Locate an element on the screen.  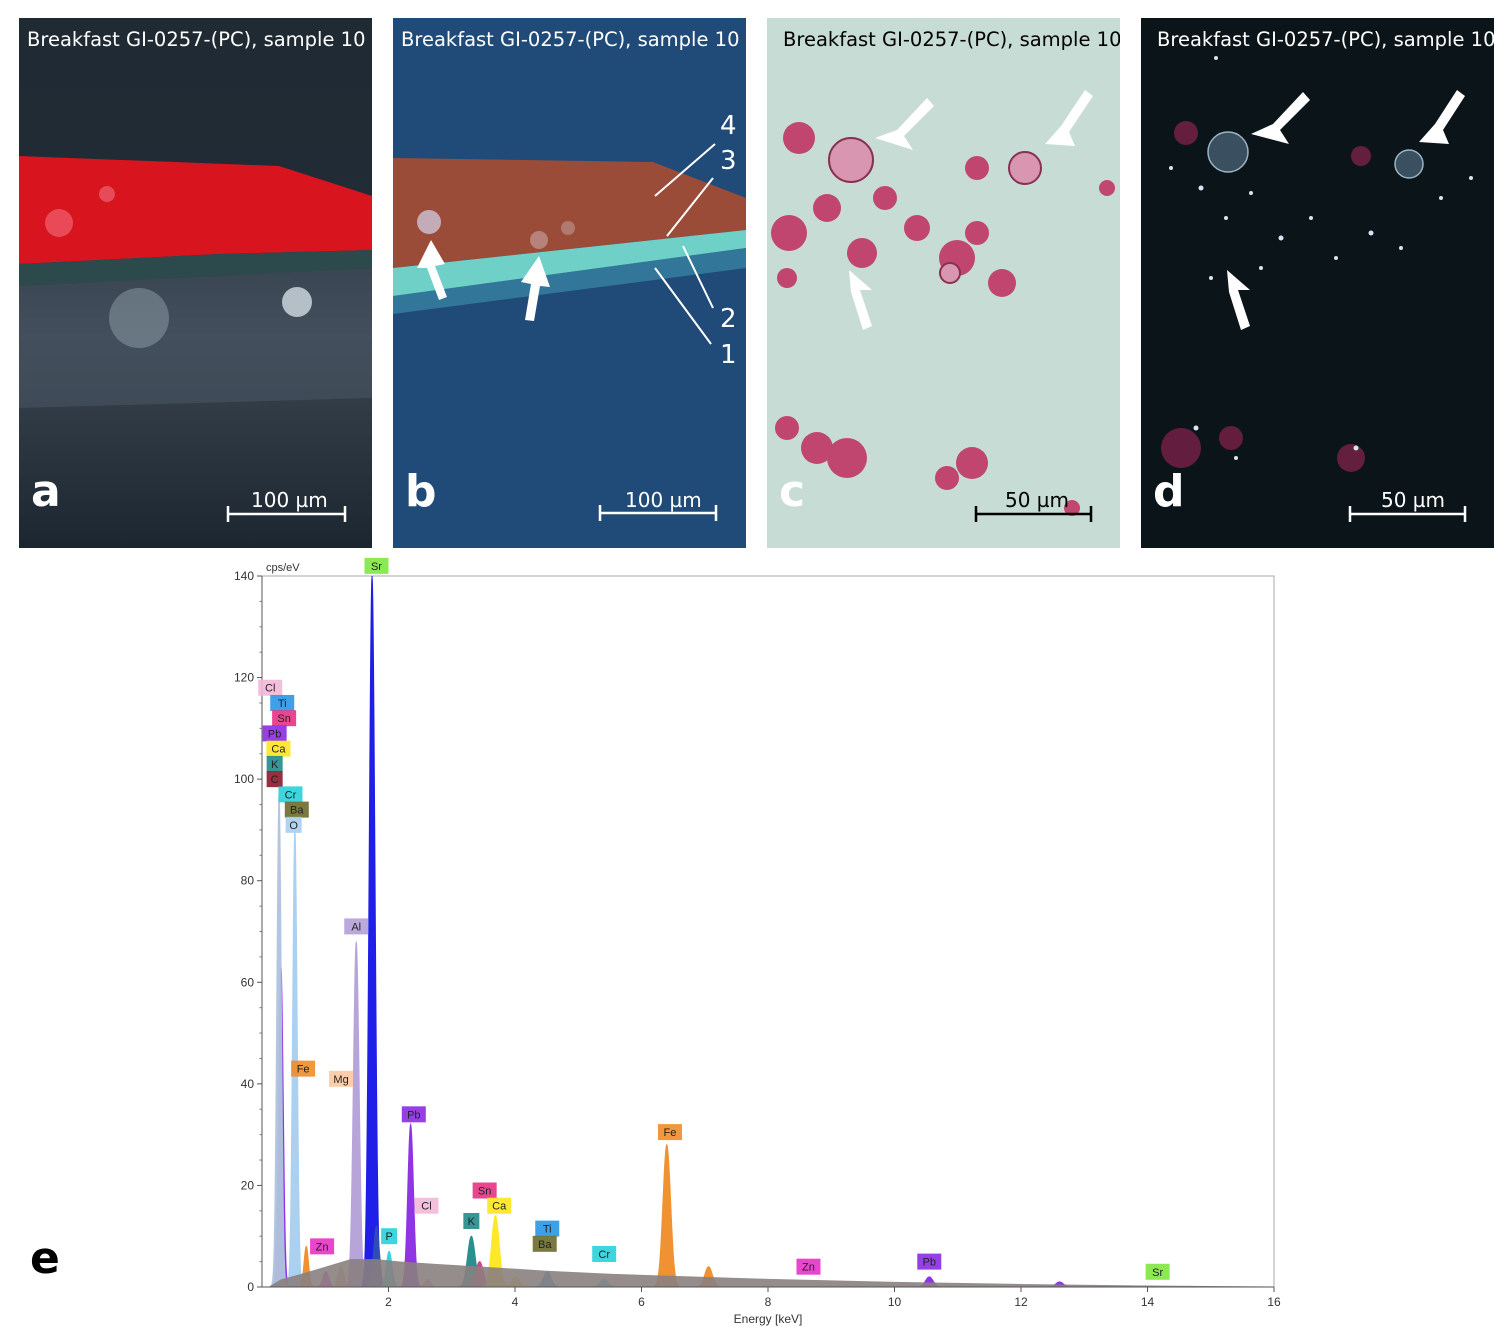
cross-section-image-b is located at coordinates (569, 283).